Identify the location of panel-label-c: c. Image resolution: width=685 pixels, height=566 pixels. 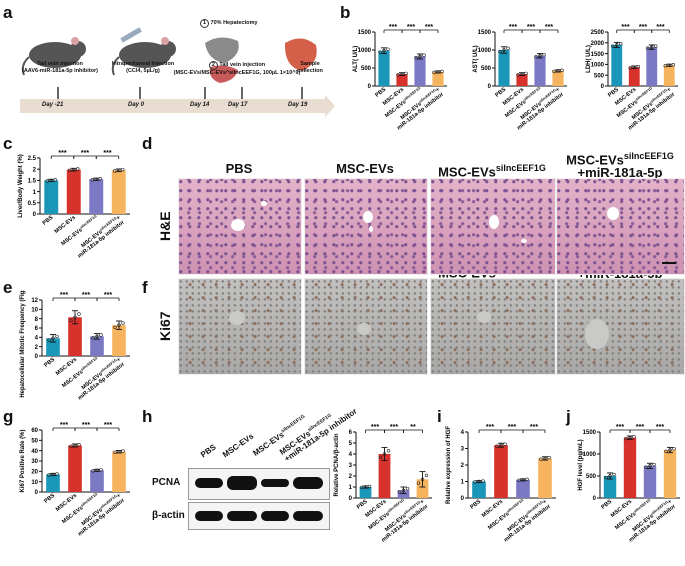
(8, 143).